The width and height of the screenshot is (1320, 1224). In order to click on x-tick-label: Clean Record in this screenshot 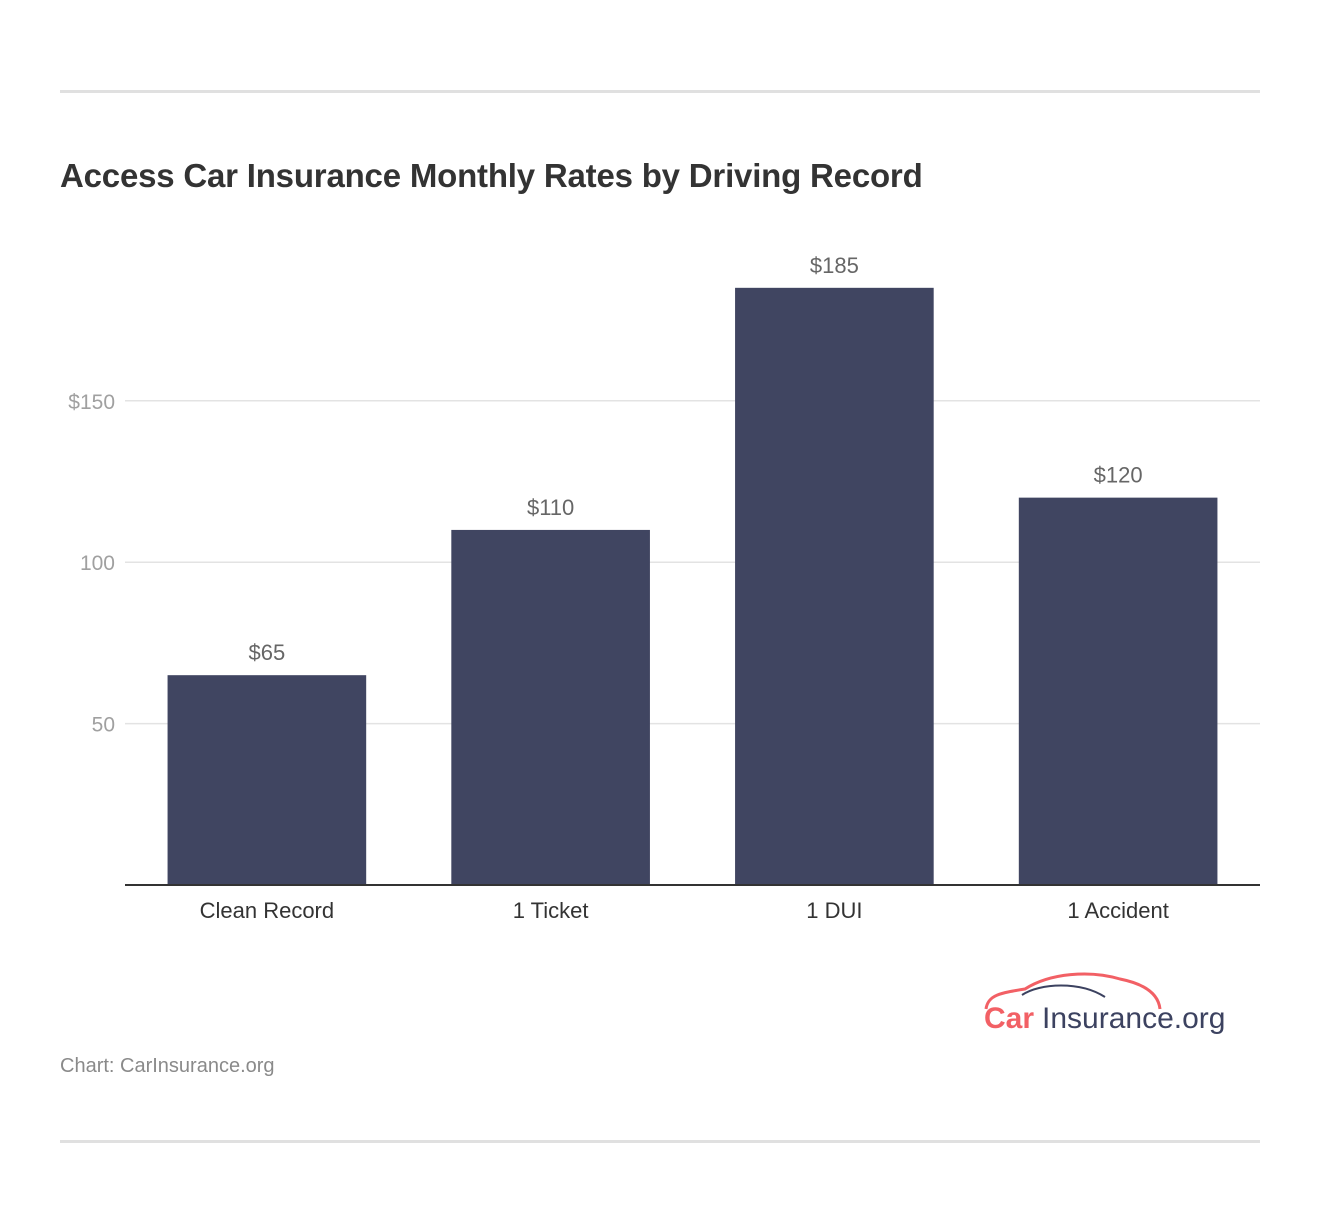, I will do `click(267, 910)`.